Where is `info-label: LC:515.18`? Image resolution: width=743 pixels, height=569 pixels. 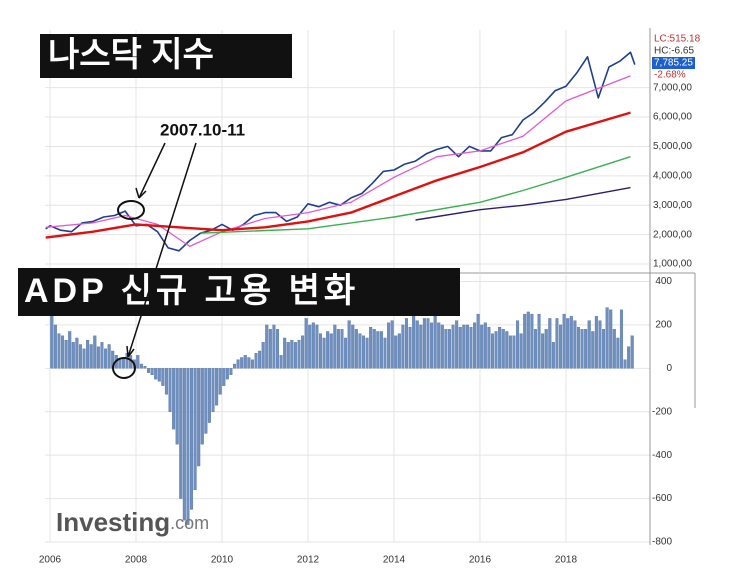 info-label: LC:515.18 is located at coordinates (677, 39).